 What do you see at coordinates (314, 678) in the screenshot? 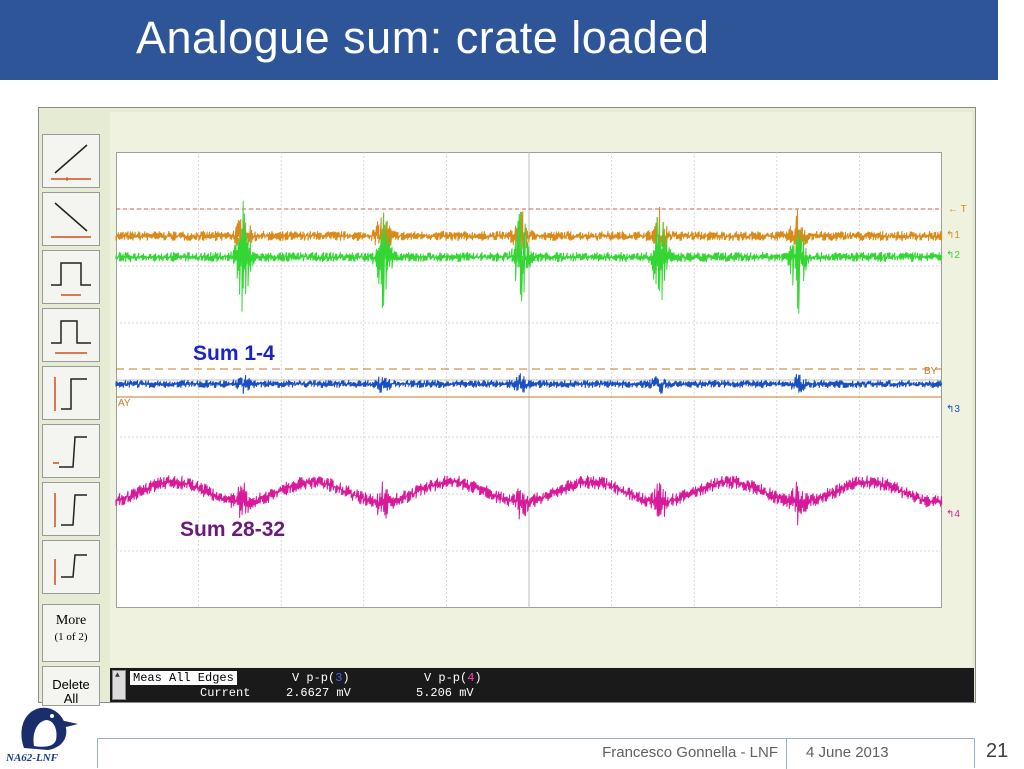
I see `vpp-ch3-prefix: V p-p(` at bounding box center [314, 678].